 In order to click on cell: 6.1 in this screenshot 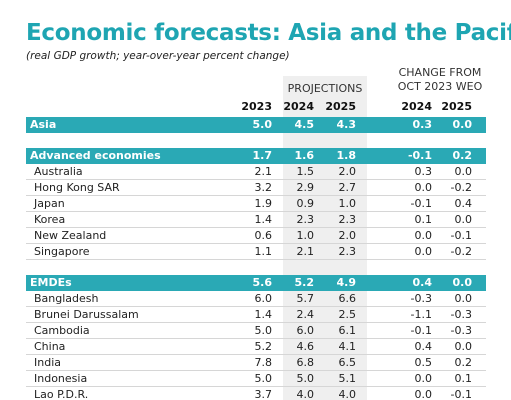, I will do `click(347, 330)`.